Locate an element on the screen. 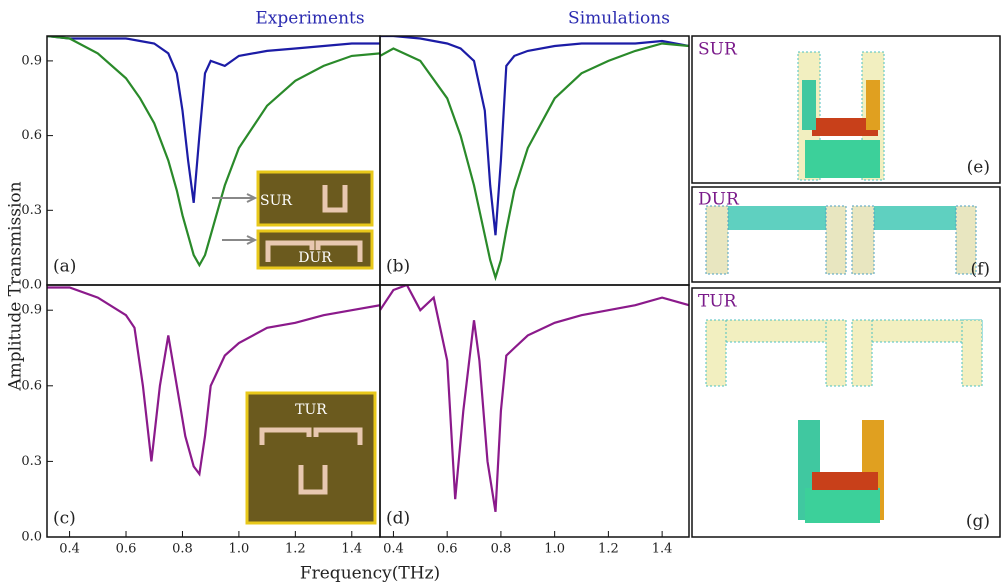 This screenshot has width=1001, height=586. panel-label: (g) is located at coordinates (978, 522).